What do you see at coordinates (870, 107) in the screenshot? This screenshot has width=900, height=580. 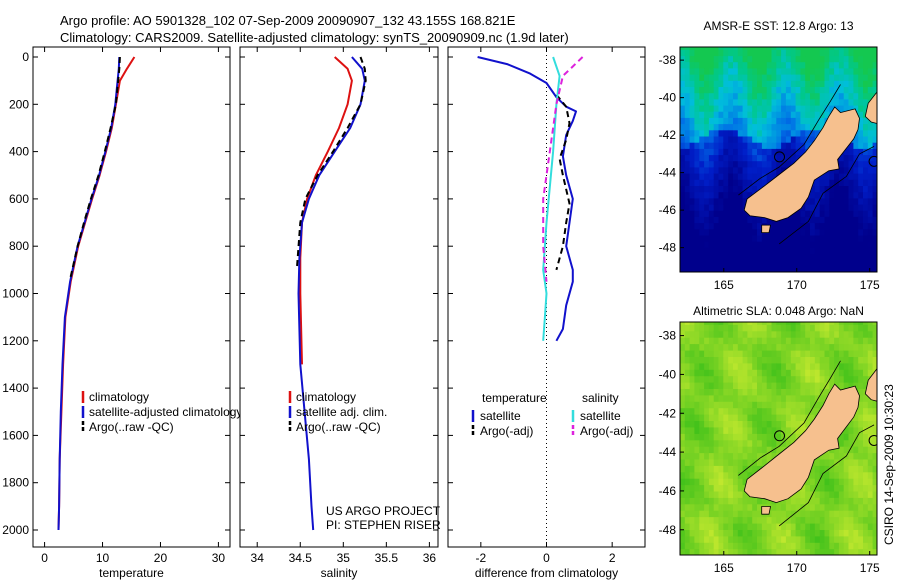 I see `north-island` at bounding box center [870, 107].